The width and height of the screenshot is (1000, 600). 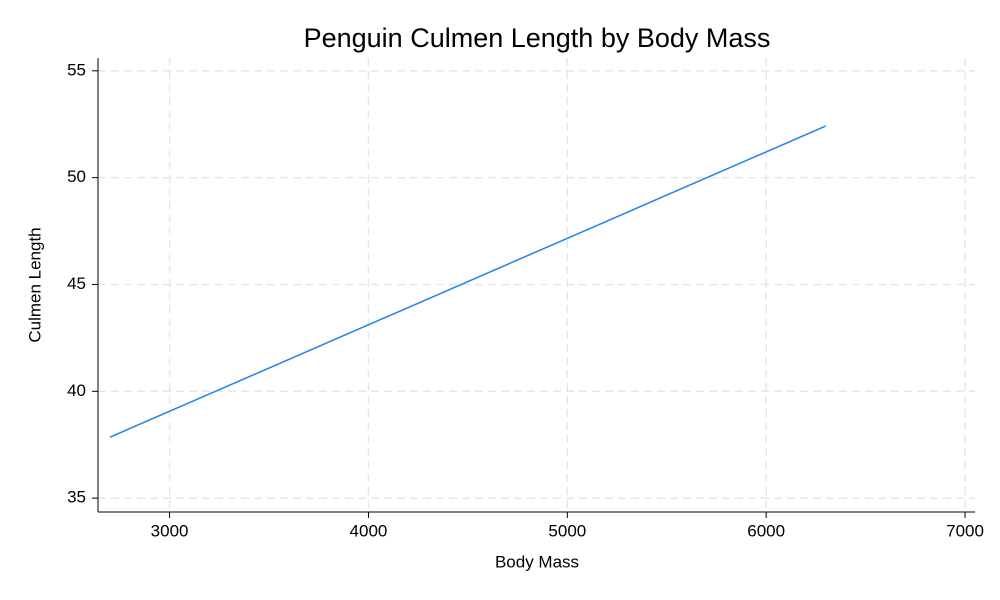 I want to click on y-tick-label: 50, so click(x=76, y=176).